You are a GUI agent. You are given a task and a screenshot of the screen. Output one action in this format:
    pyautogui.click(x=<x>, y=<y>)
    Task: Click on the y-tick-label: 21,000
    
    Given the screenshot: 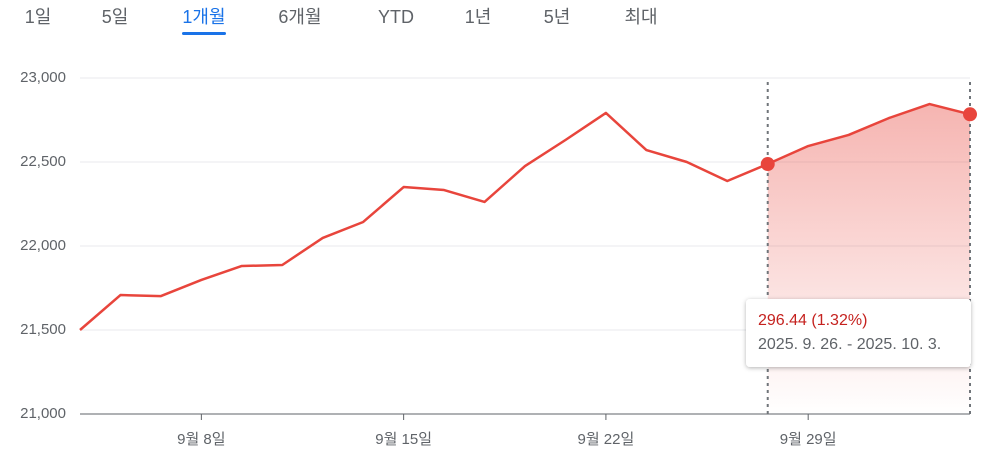 What is the action you would take?
    pyautogui.click(x=43, y=413)
    